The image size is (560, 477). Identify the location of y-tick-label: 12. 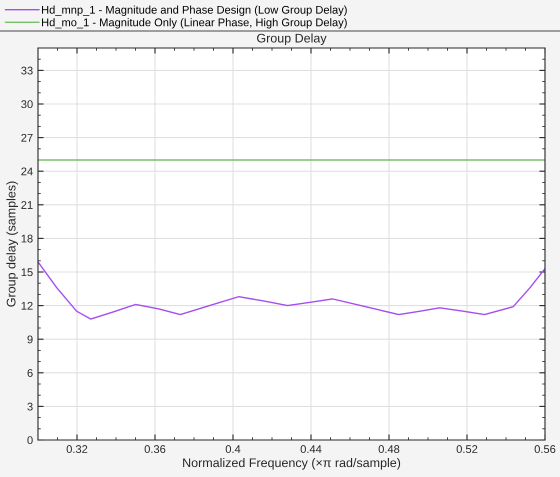
(27, 306).